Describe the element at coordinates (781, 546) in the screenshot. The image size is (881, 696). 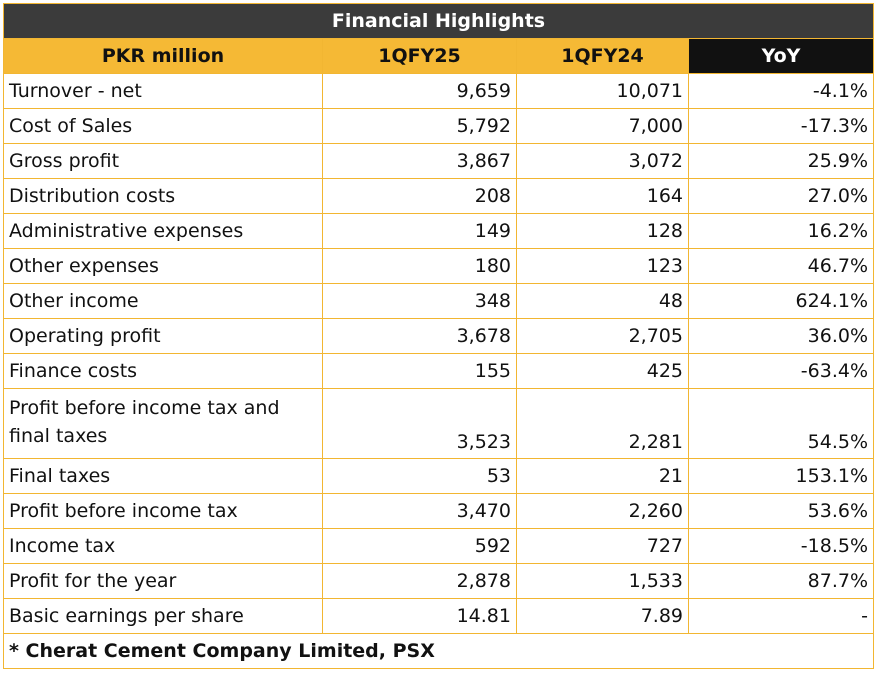
I see `value-yoy: -18.5%` at that location.